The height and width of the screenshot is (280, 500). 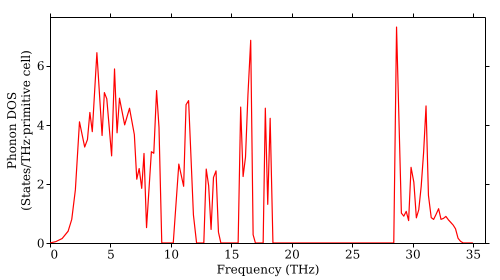 I want to click on x-tick-label: 35, so click(x=474, y=255).